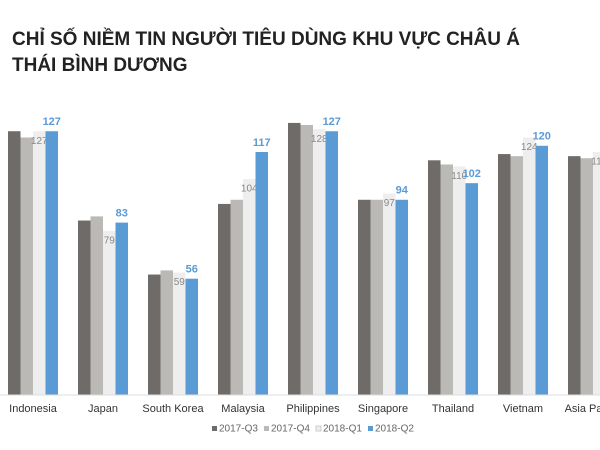 Image resolution: width=600 pixels, height=450 pixels. Describe the element at coordinates (383, 409) in the screenshot. I see `x-tick-label: Singapore` at that location.